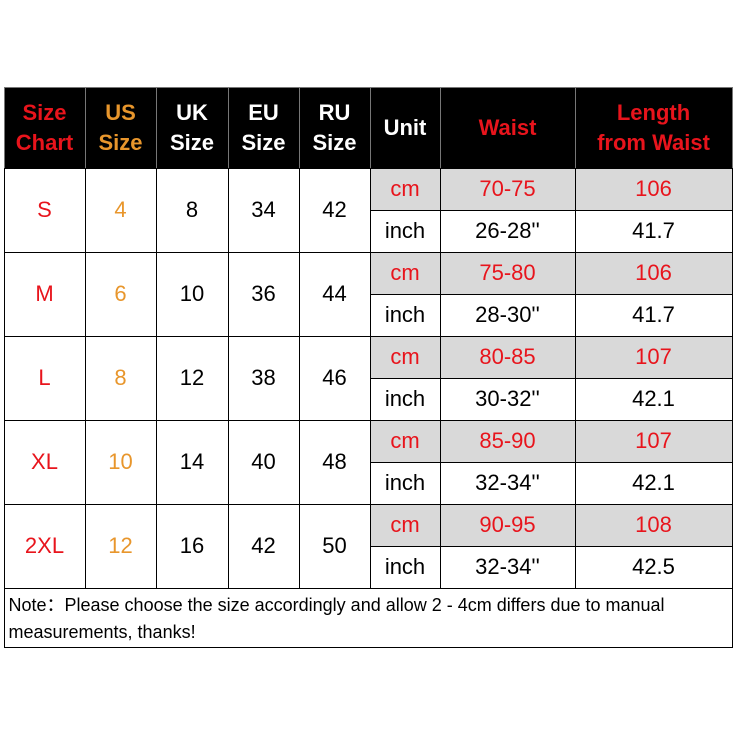  What do you see at coordinates (653, 566) in the screenshot?
I see `cell-text: 42.5` at bounding box center [653, 566].